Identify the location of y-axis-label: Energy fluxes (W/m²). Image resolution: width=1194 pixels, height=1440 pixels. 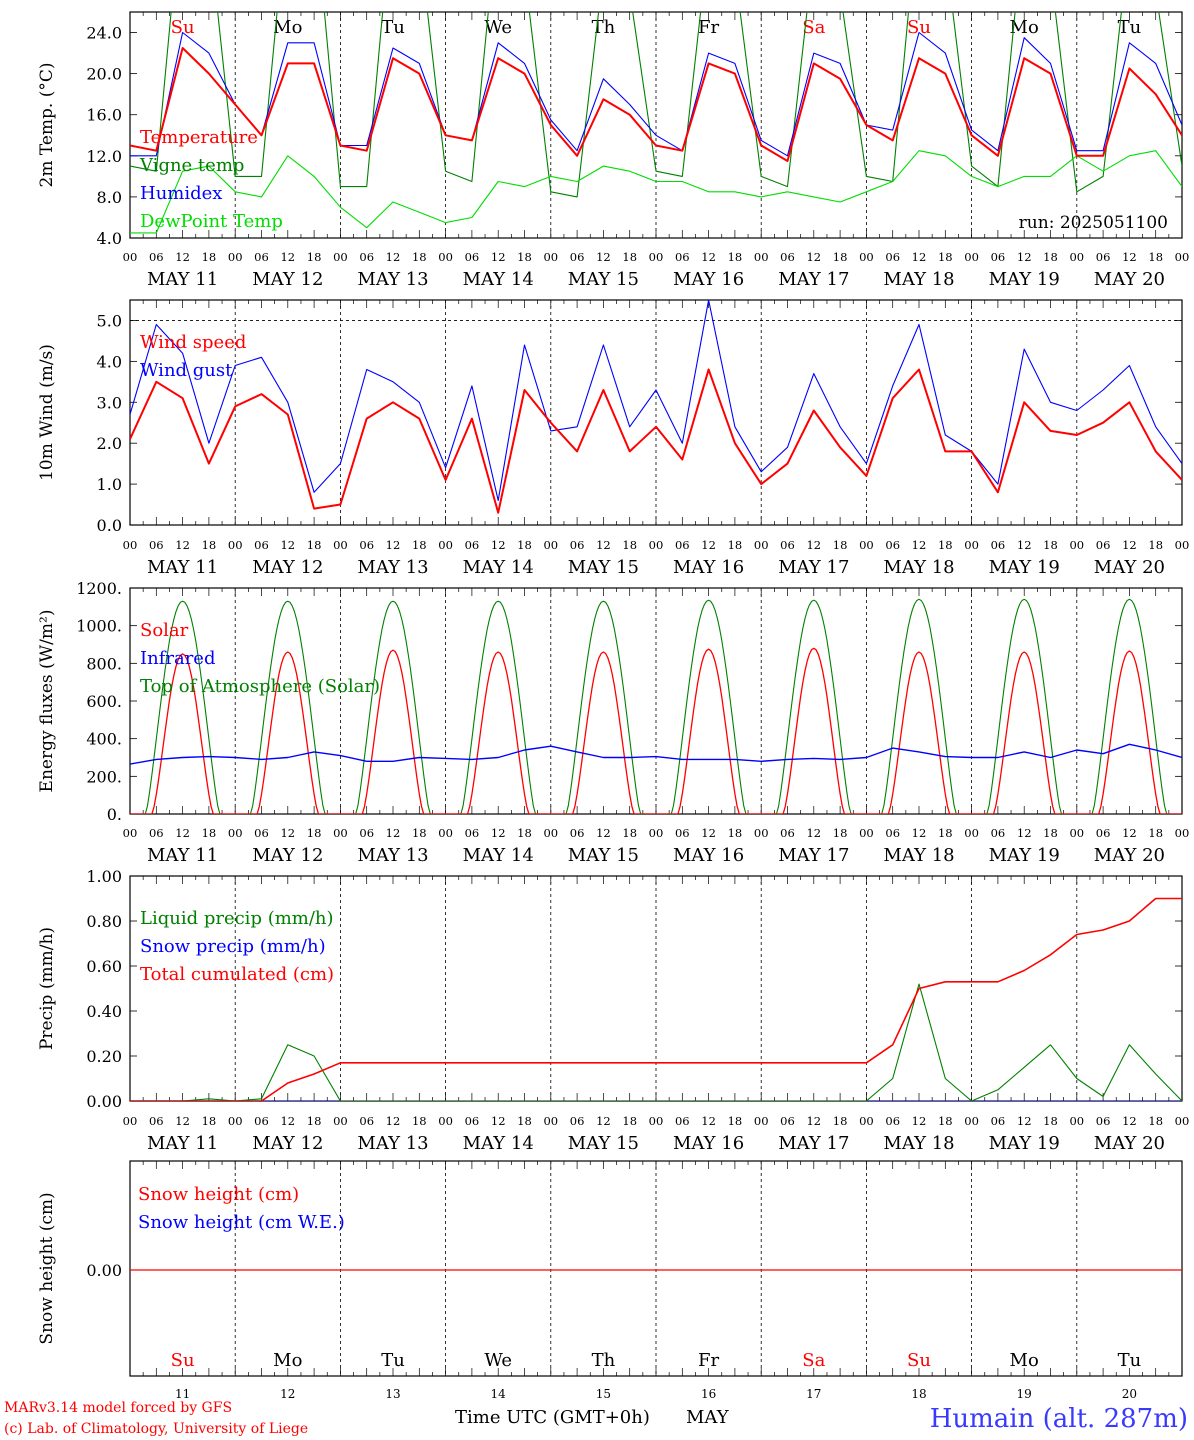
(47, 701).